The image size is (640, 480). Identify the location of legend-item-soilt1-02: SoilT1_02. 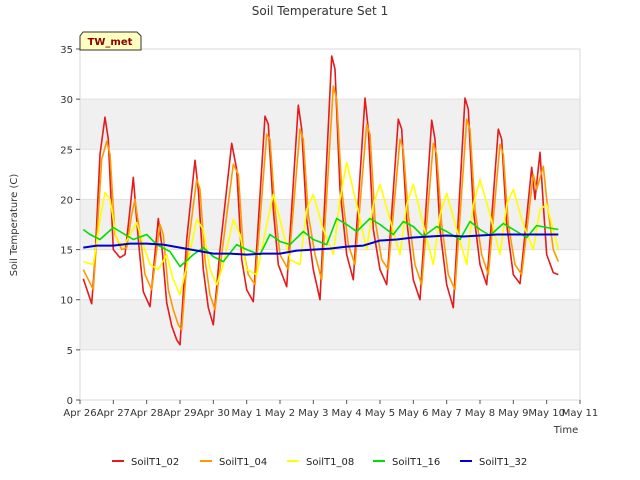
(145, 462).